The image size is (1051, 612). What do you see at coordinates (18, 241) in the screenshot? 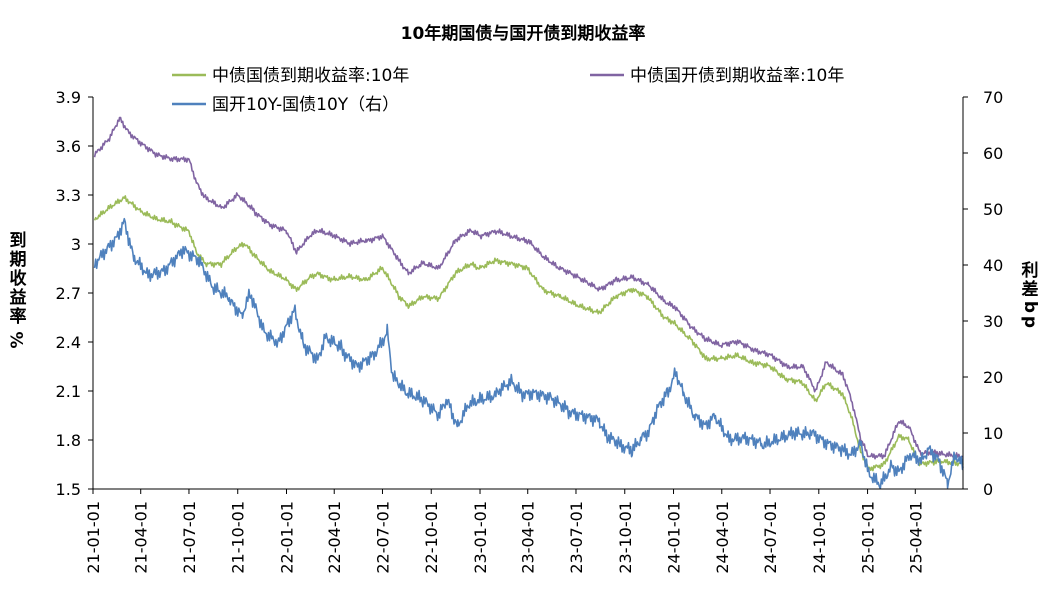
I see `y-left-title-char: 到` at bounding box center [18, 241].